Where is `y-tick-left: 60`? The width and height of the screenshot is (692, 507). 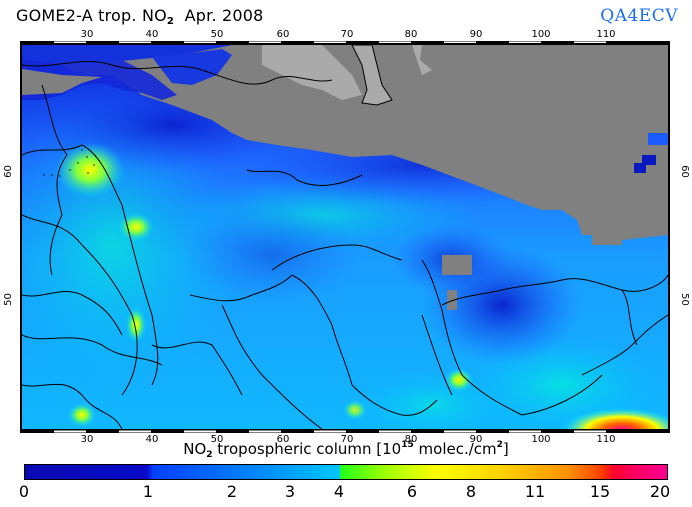 y-tick-left: 60 is located at coordinates (8, 171).